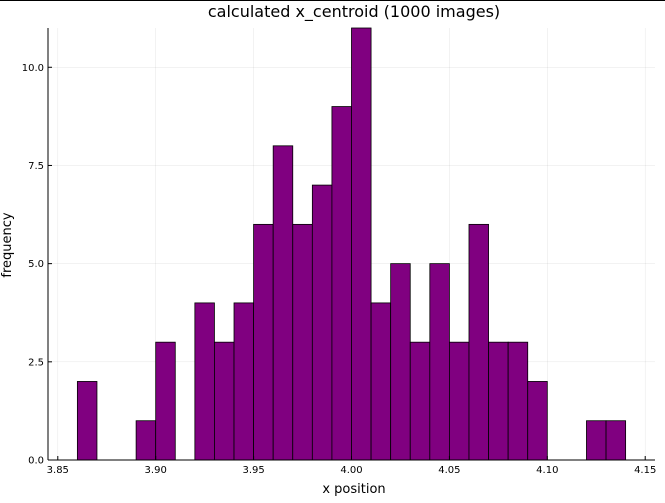 The width and height of the screenshot is (665, 503). Describe the element at coordinates (156, 470) in the screenshot. I see `x-tick-label: 3.90` at that location.